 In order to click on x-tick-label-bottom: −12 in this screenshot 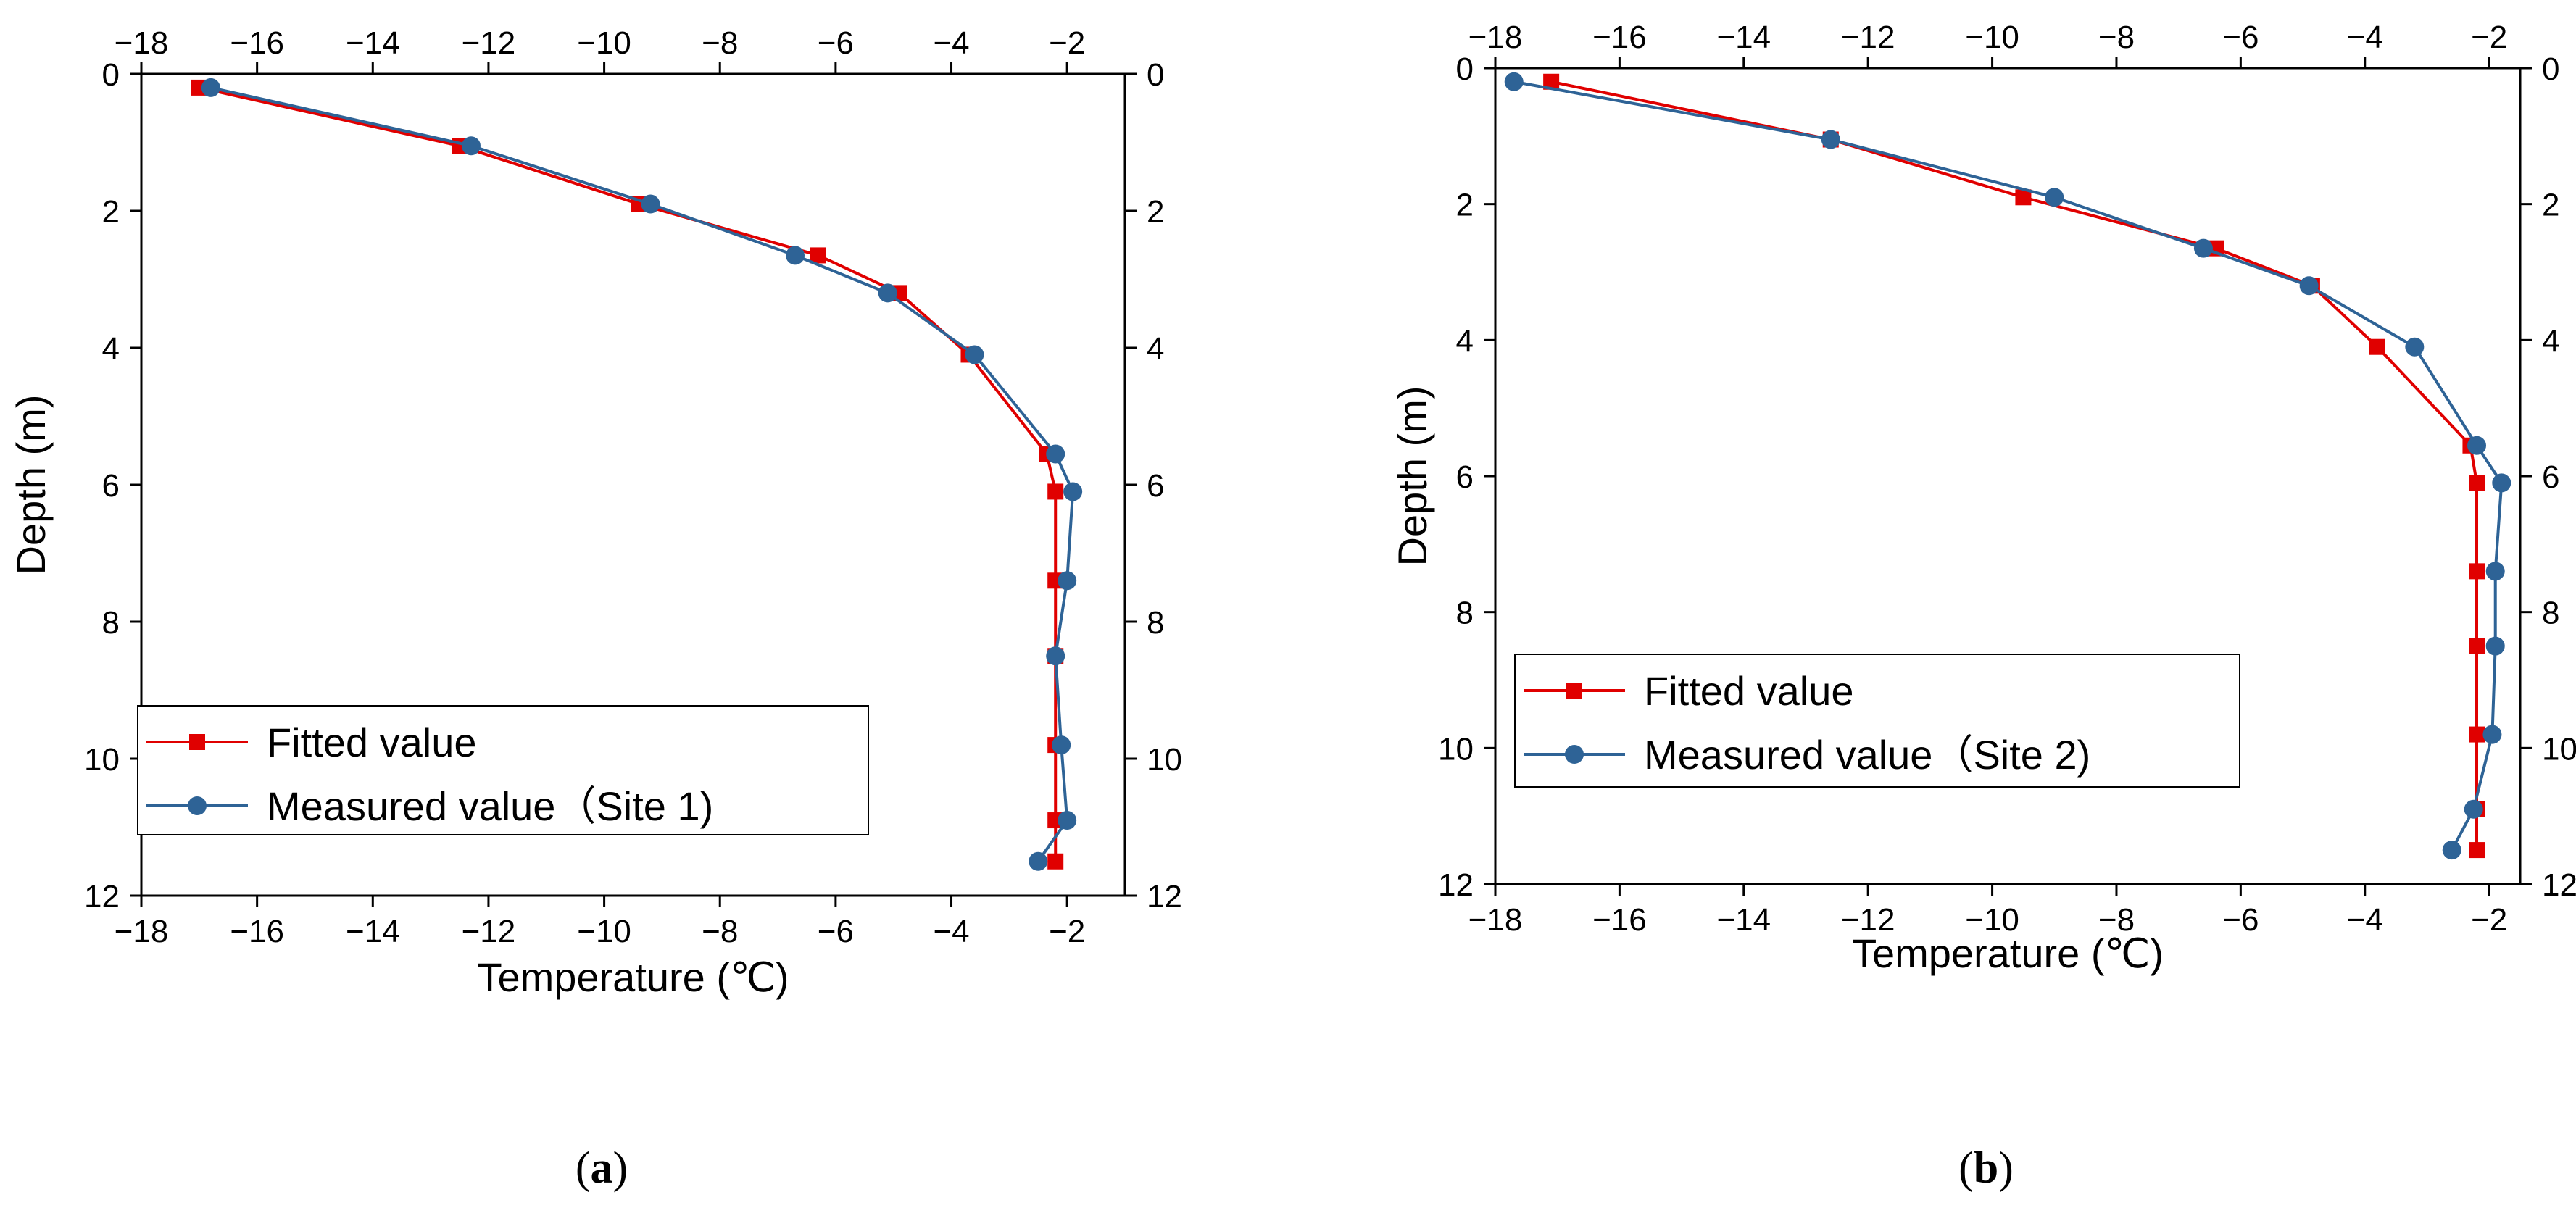, I will do `click(489, 931)`.